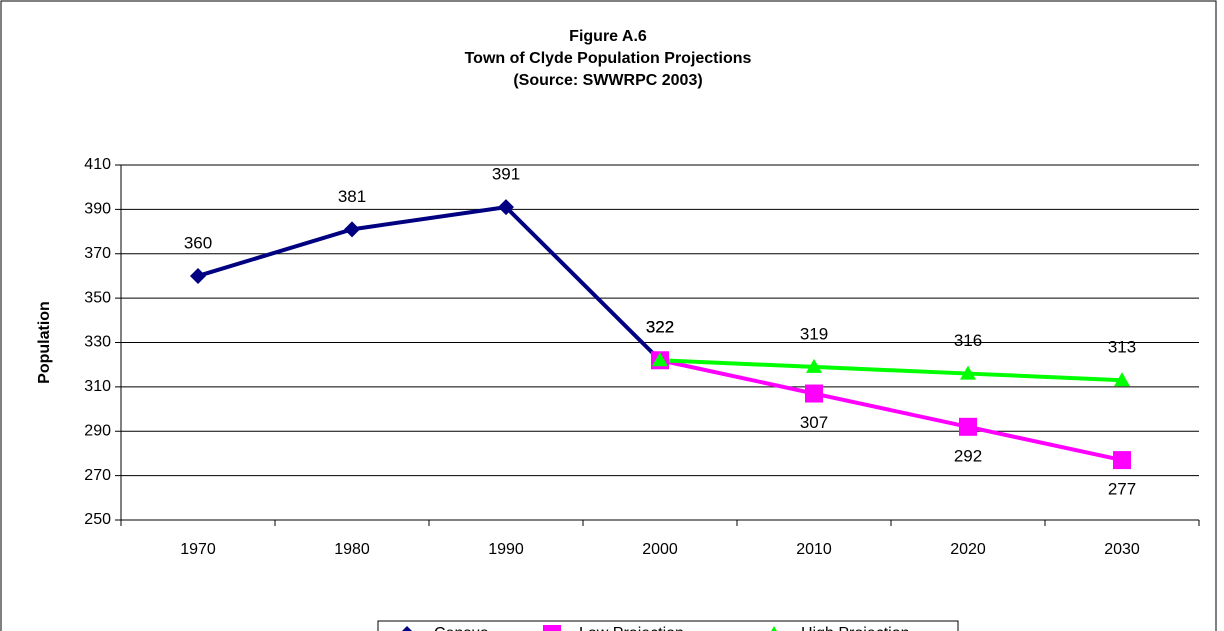 The width and height of the screenshot is (1224, 631). I want to click on y-tick-label: 350, so click(97, 297).